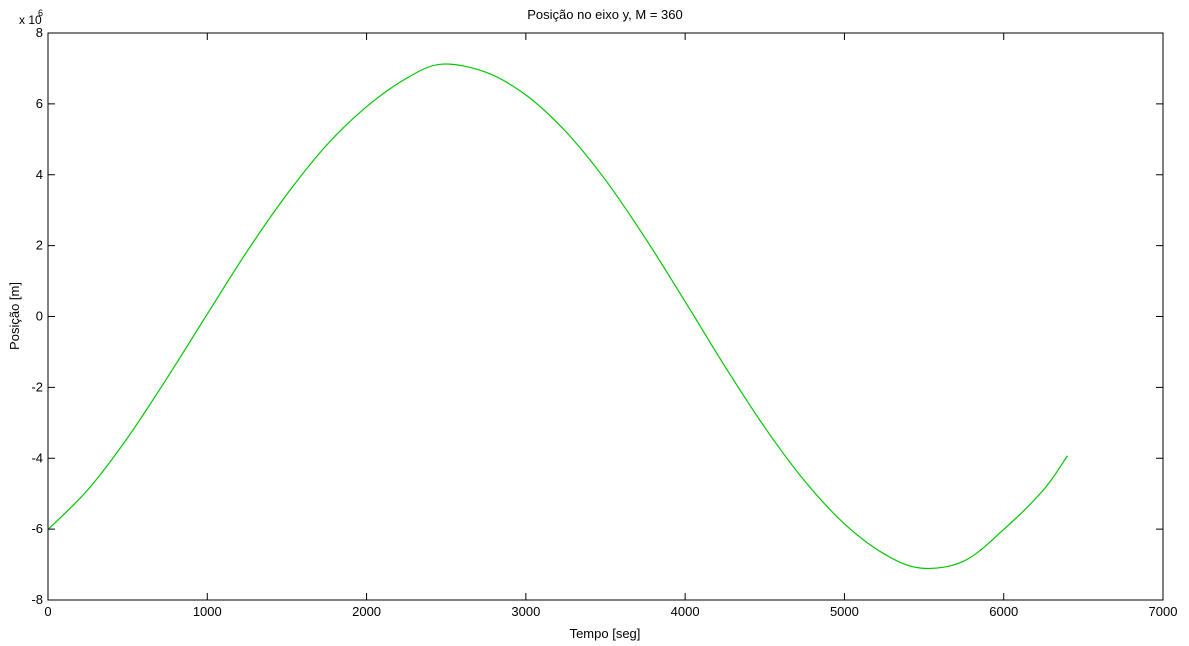  What do you see at coordinates (37, 386) in the screenshot?
I see `y-tick-label: -2` at bounding box center [37, 386].